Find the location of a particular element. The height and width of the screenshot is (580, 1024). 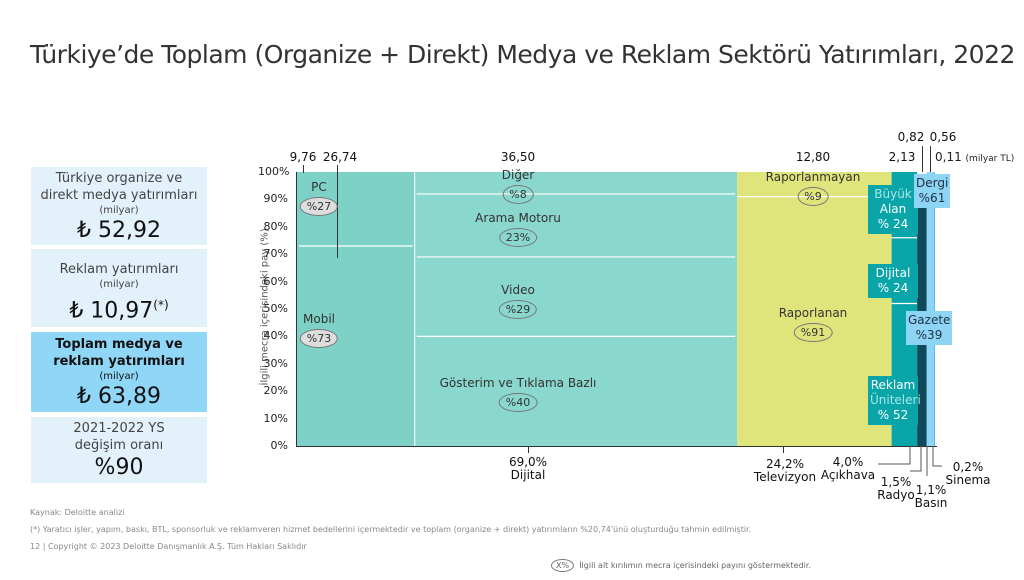

label: Gösterim ve Tıklama Bazlı is located at coordinates (518, 383).